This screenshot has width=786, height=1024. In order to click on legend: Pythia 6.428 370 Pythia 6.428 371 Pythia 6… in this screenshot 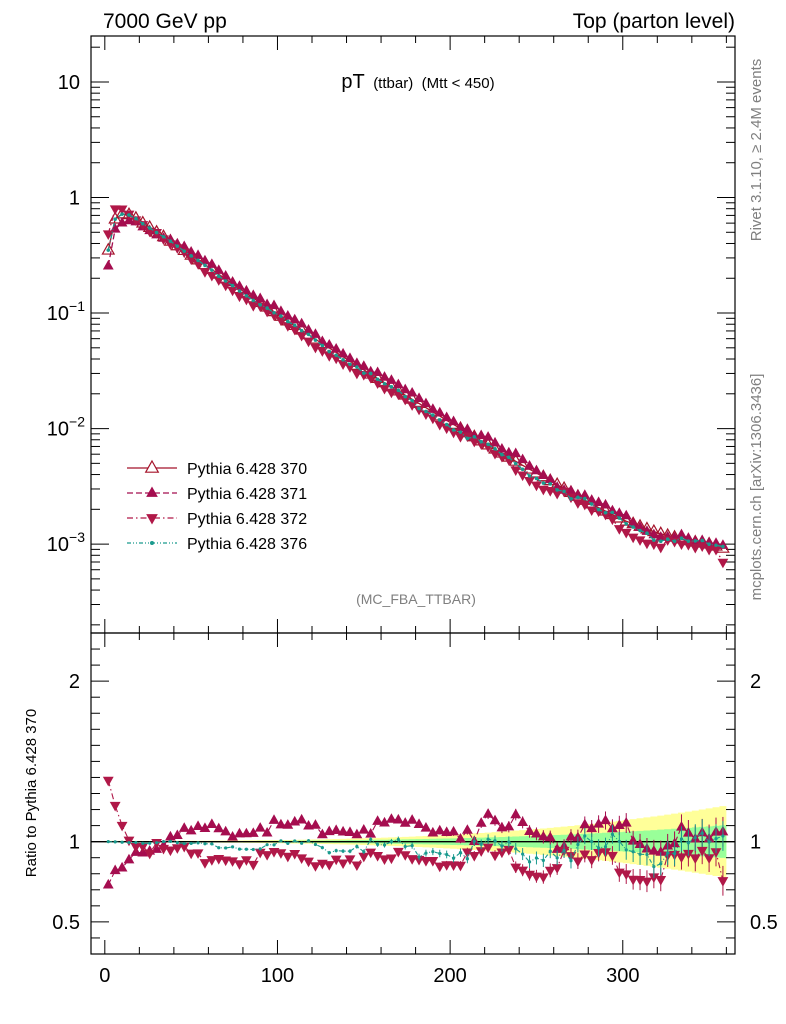, I will do `click(217, 506)`.